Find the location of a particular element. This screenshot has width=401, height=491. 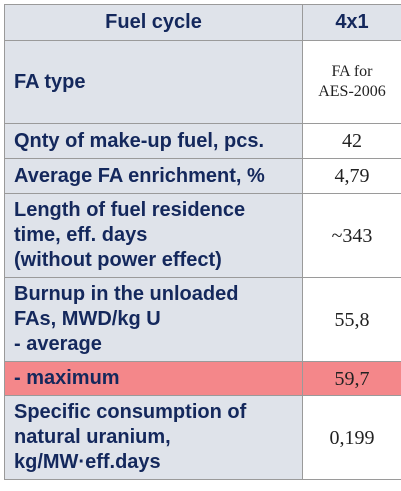

table-row-enrichment: Average FA enrichment, % 4,79 is located at coordinates (202, 176).